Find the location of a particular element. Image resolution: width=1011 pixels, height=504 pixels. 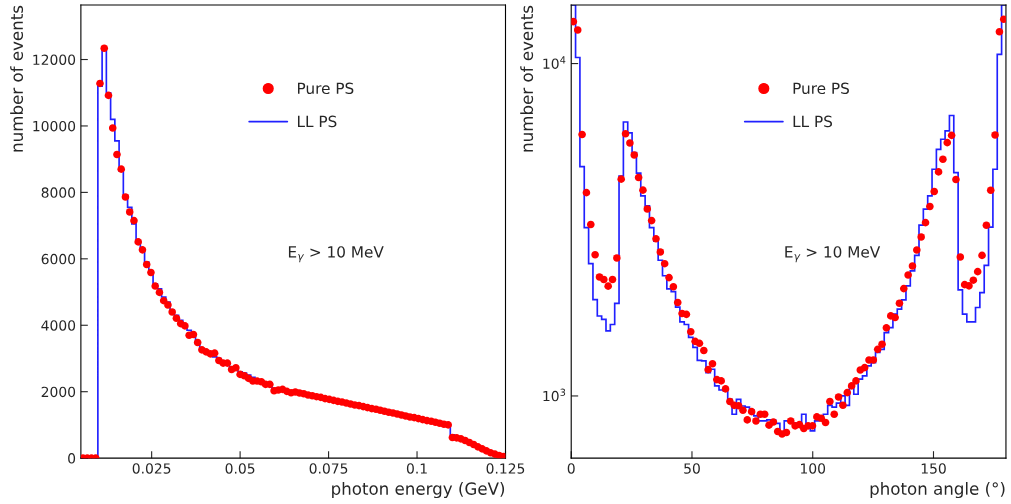

x-tick-label: 100 is located at coordinates (813, 468).